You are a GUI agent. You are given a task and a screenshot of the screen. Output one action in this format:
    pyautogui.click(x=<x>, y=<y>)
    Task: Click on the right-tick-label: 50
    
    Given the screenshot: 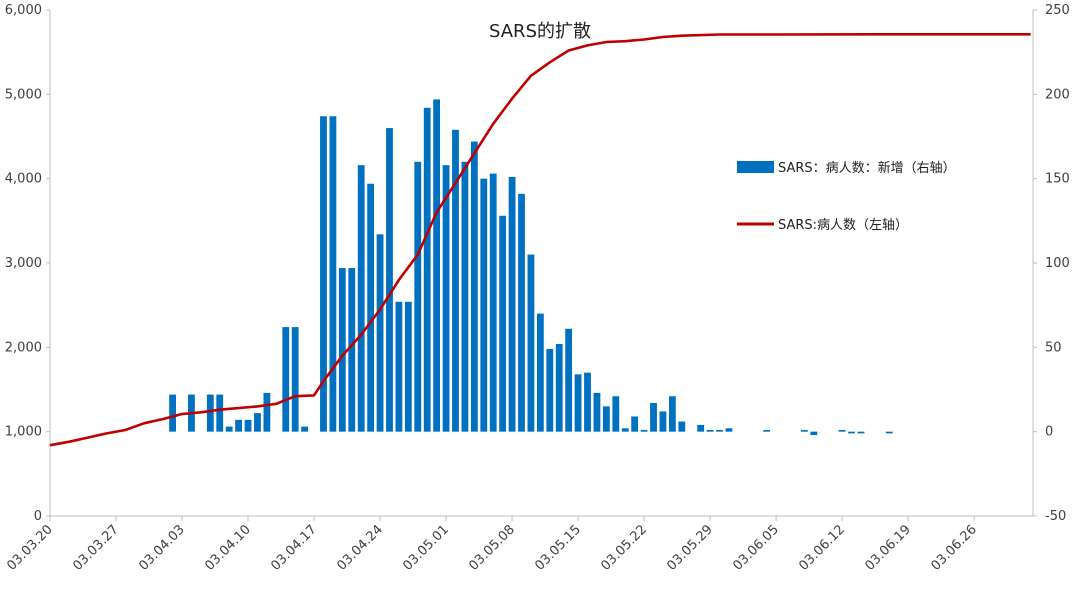 What is the action you would take?
    pyautogui.click(x=1053, y=347)
    